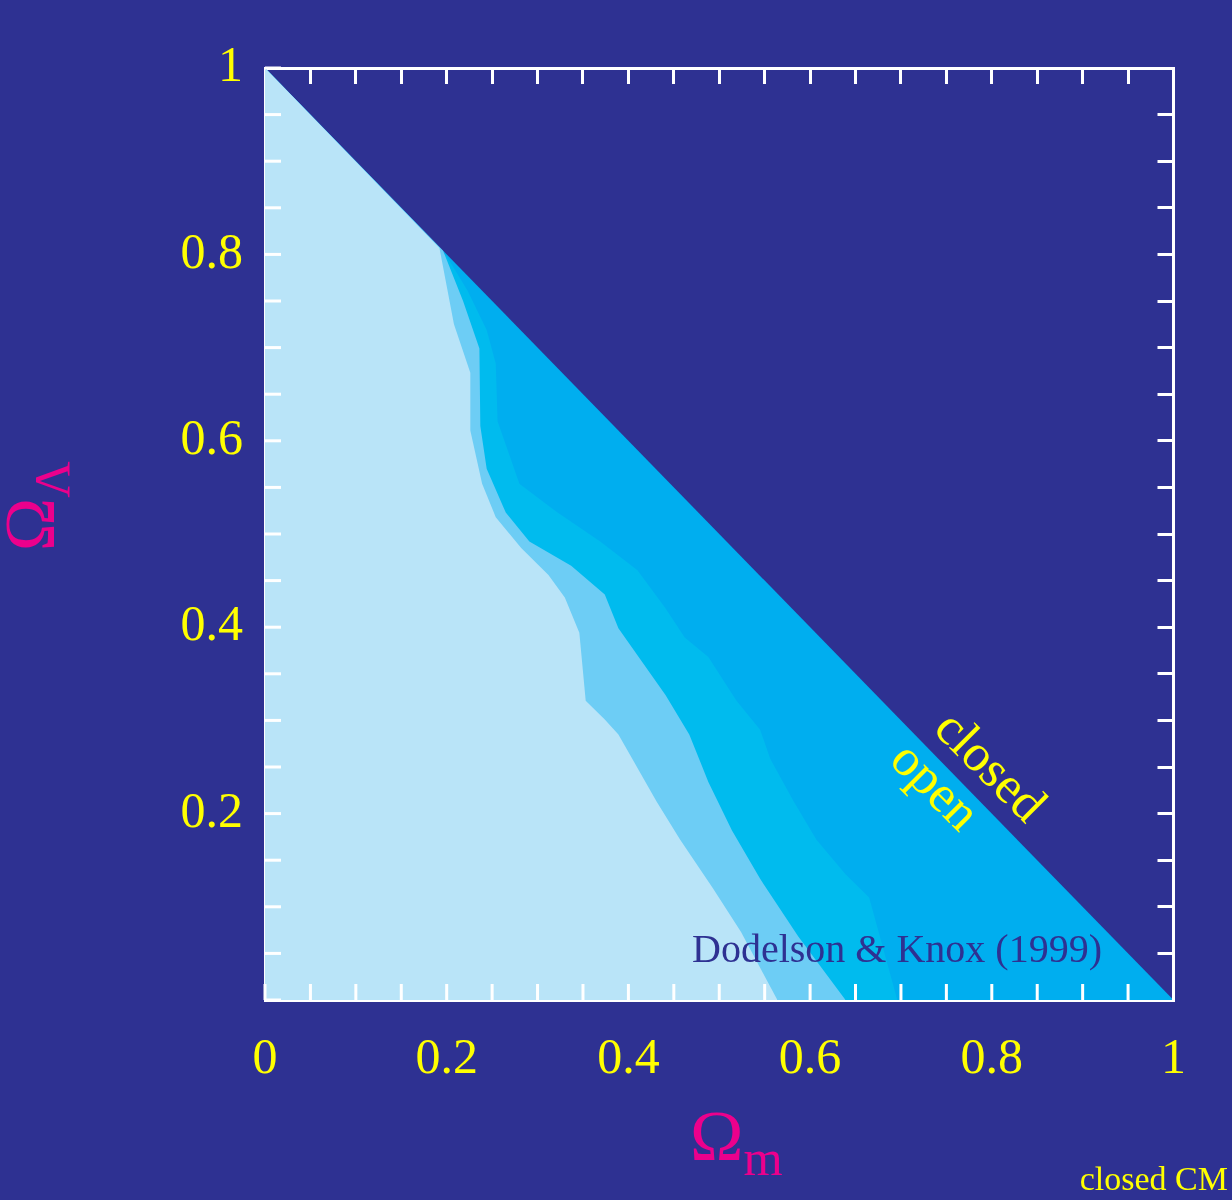  Describe the element at coordinates (736, 1141) in the screenshot. I see `x-axis-title: Ω$_{m}$` at that location.